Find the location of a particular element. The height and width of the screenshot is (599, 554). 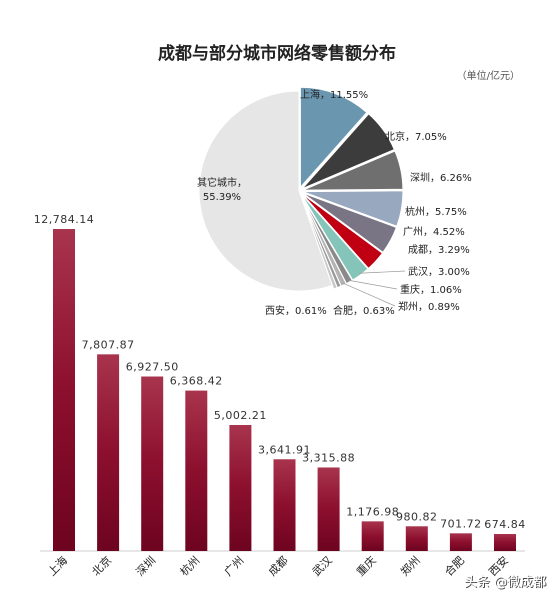

bar-value-label-4: 5,002.21 is located at coordinates (240, 415).